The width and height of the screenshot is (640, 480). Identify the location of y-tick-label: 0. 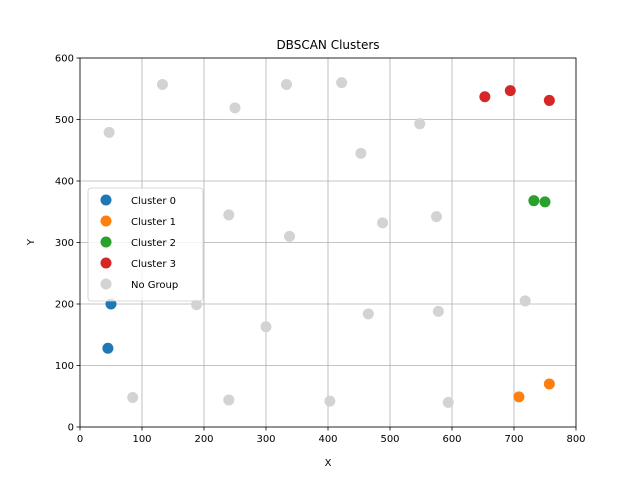
(71, 428).